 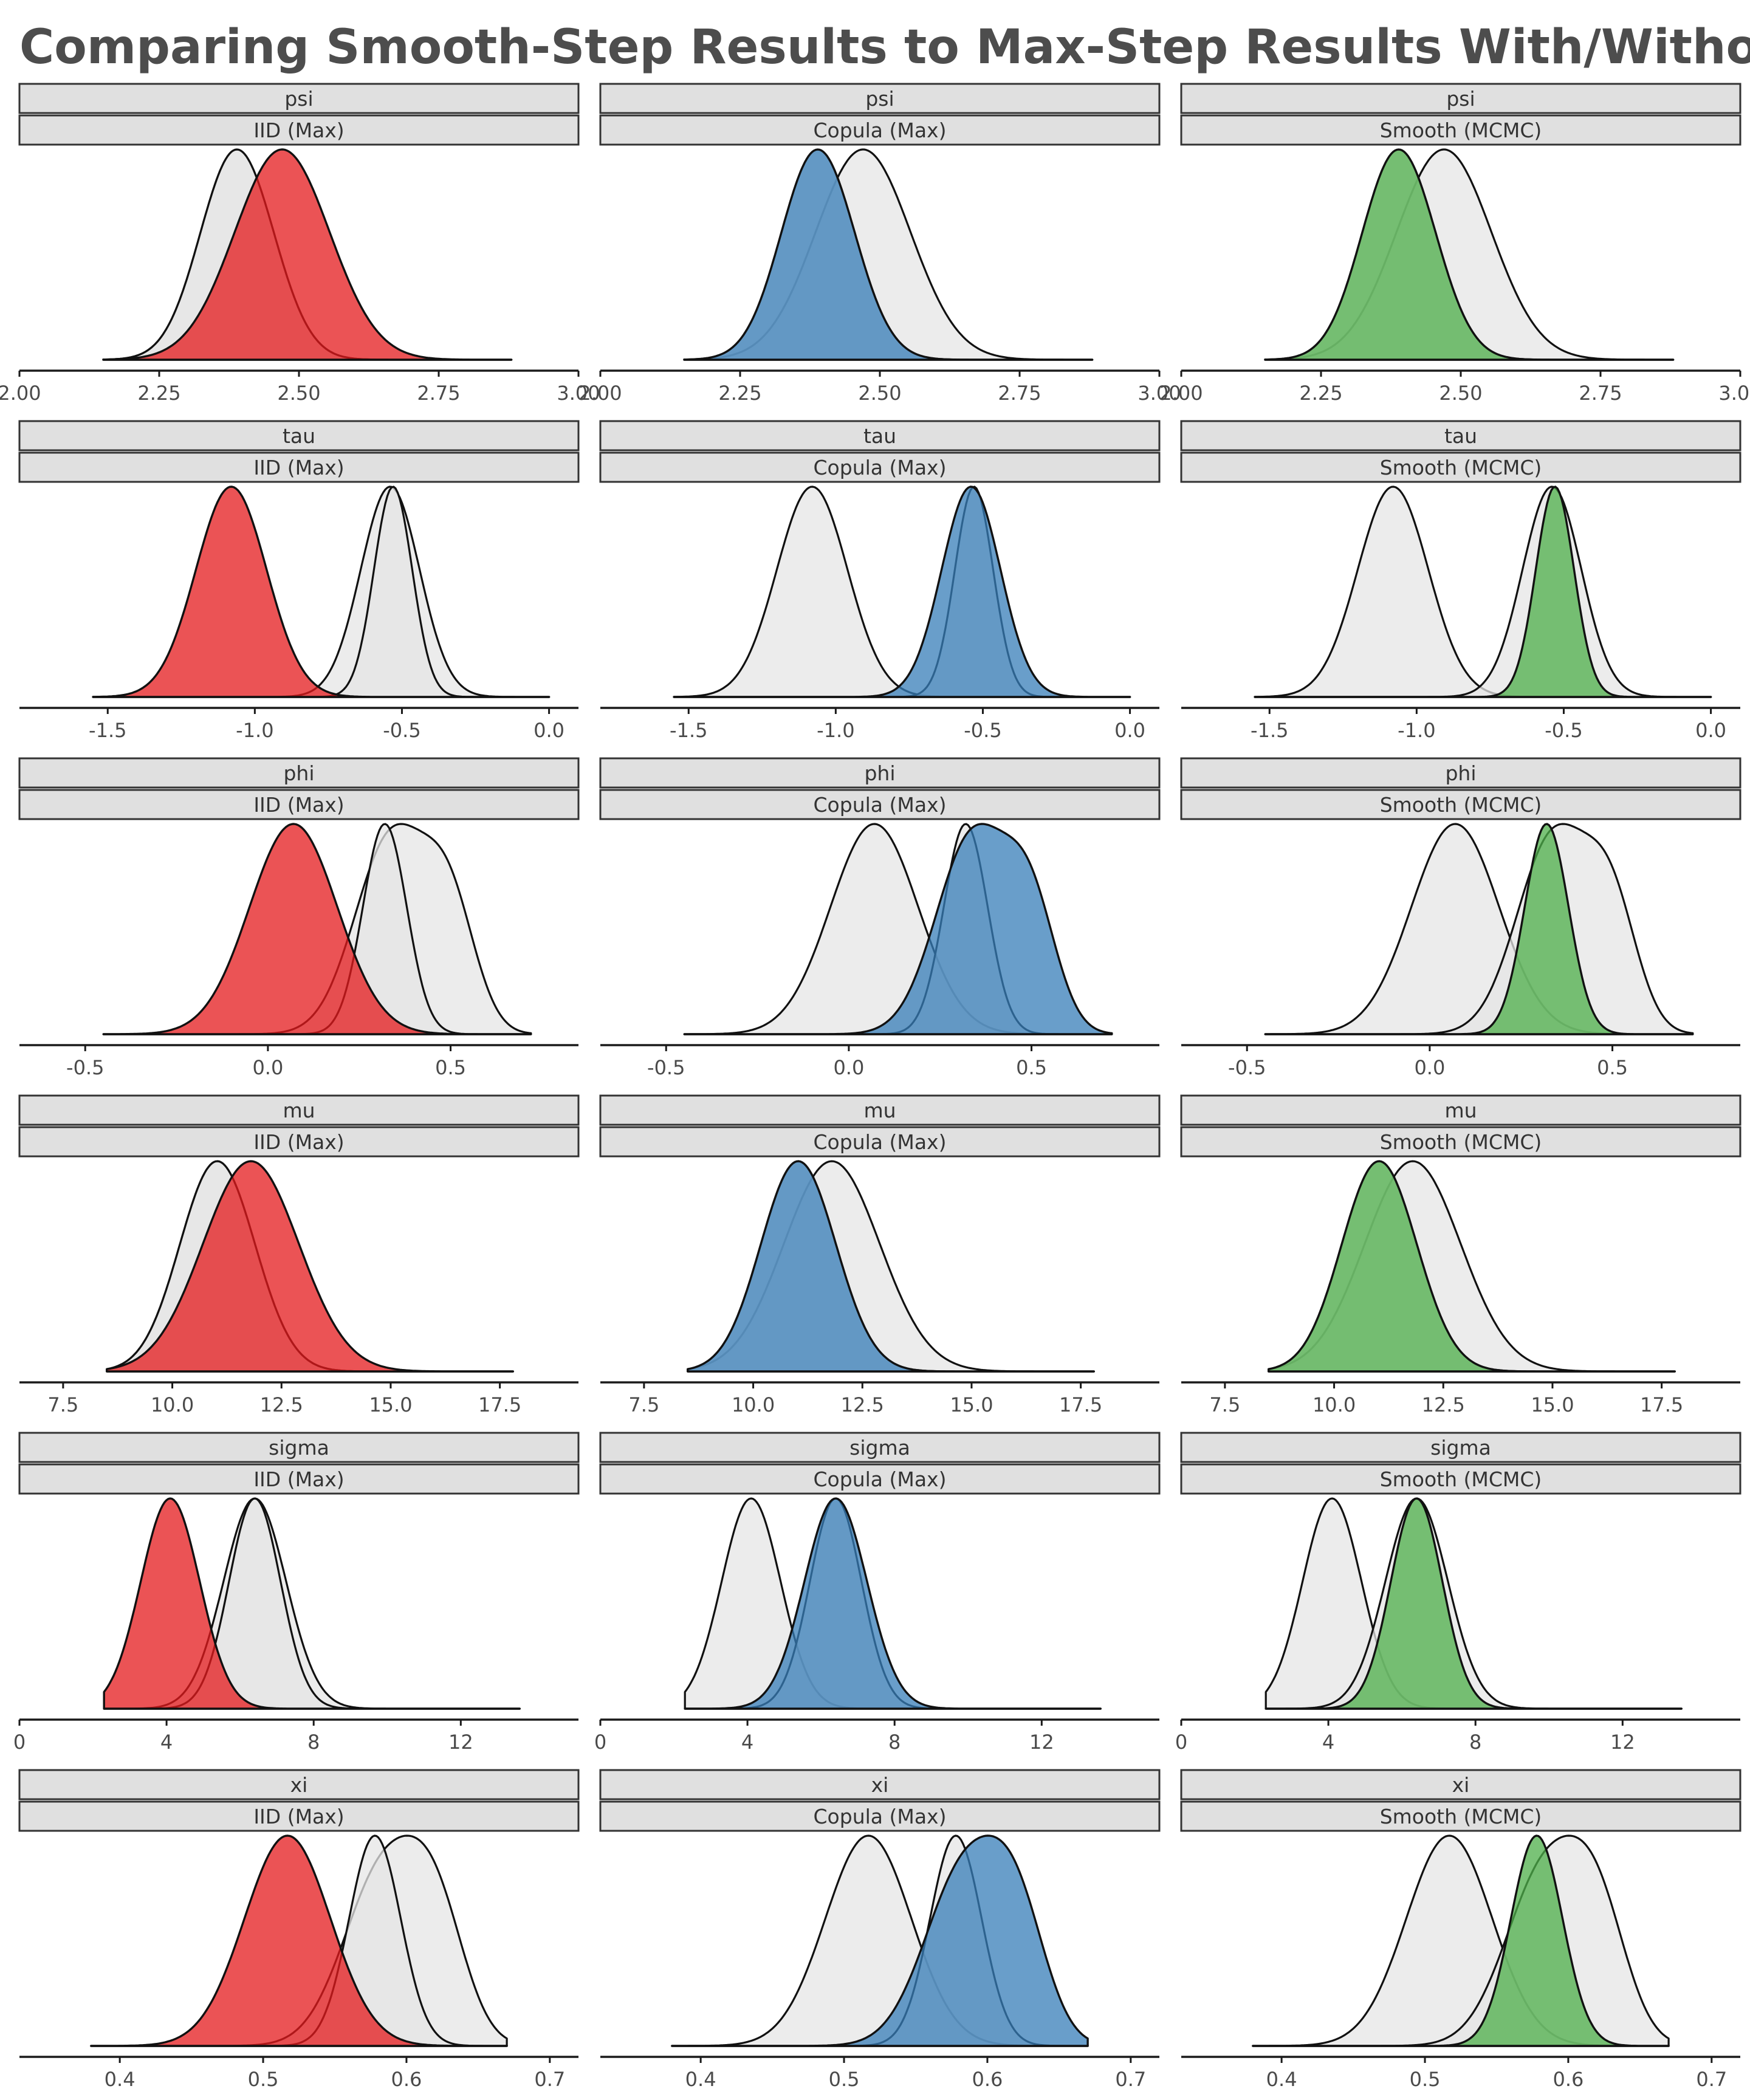 I want to click on facet-mu-iid: mu IID (Max) 7.5 10.0 12.5 15.0 17.5, so click(x=299, y=1255).